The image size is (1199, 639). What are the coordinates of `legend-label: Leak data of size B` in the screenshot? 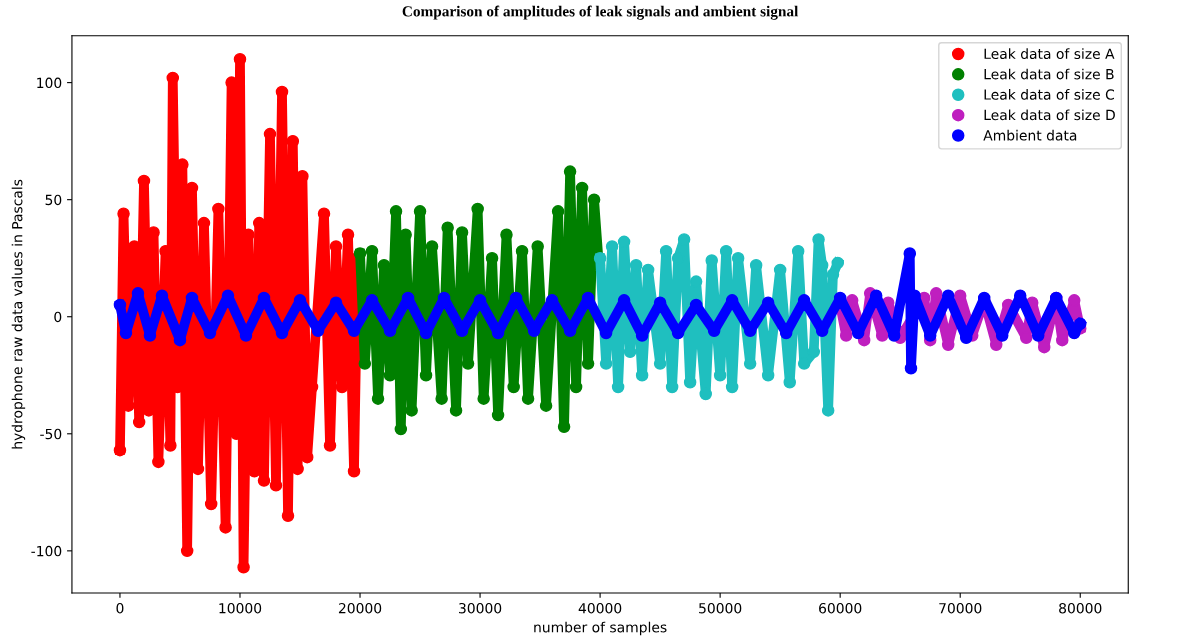 It's located at (1049, 74).